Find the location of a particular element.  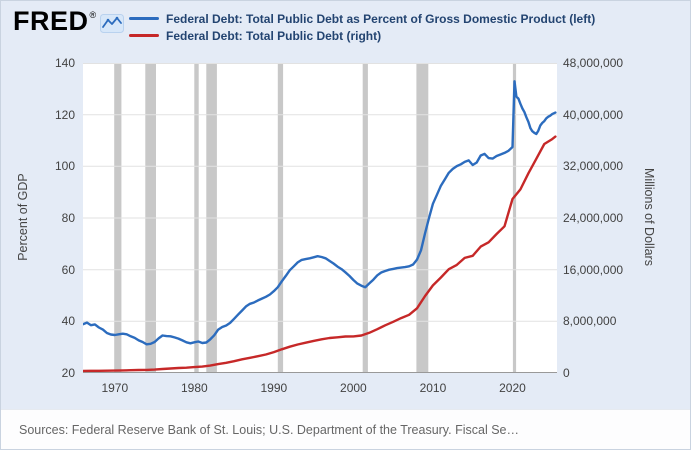

x-axis-tick-label: 1970 is located at coordinates (115, 388).